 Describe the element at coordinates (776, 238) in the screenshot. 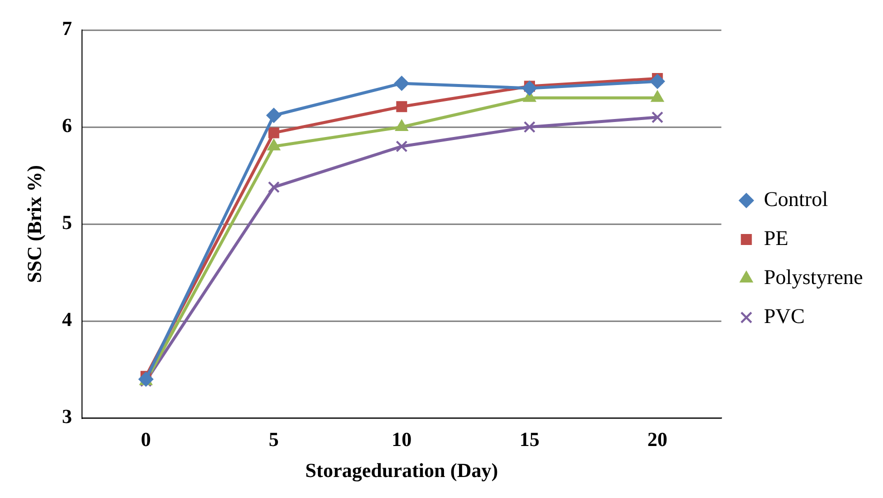

I see `legend-label: PE` at that location.